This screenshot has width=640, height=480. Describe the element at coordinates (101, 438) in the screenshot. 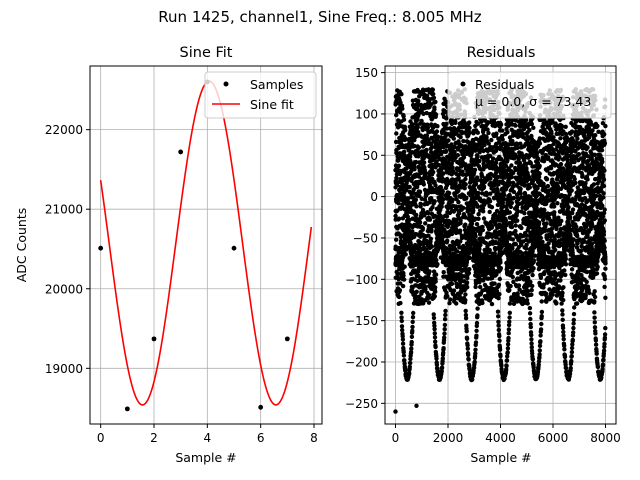

I see `sine-fit-xtick-label: 0` at that location.